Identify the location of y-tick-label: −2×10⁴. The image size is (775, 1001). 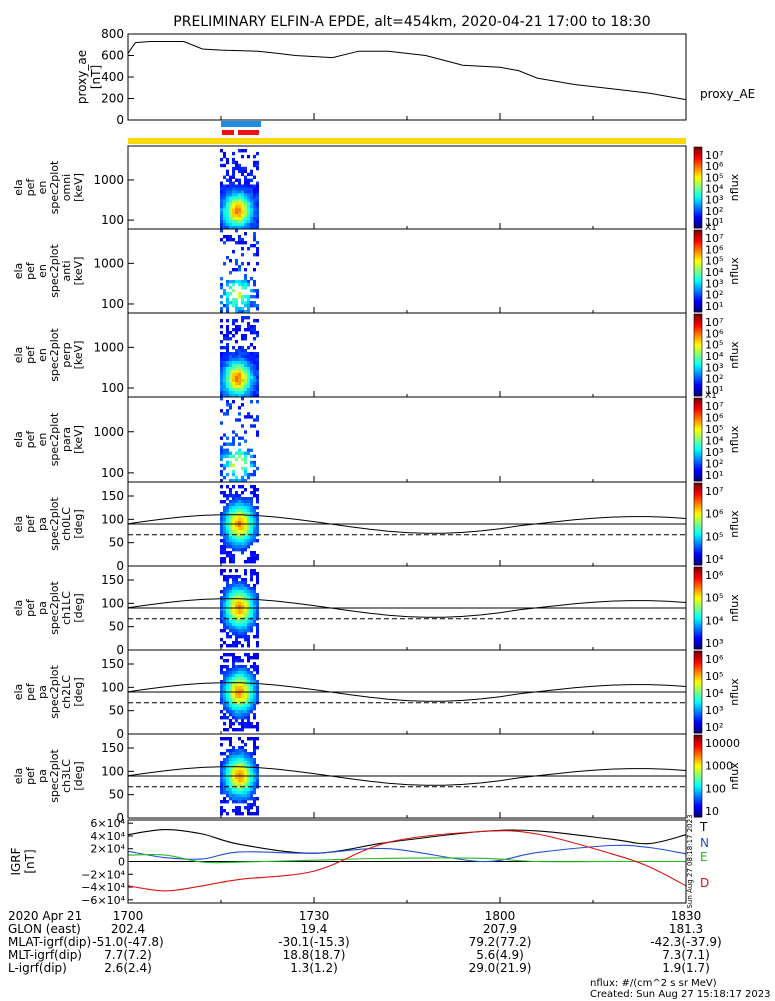
(103, 874).